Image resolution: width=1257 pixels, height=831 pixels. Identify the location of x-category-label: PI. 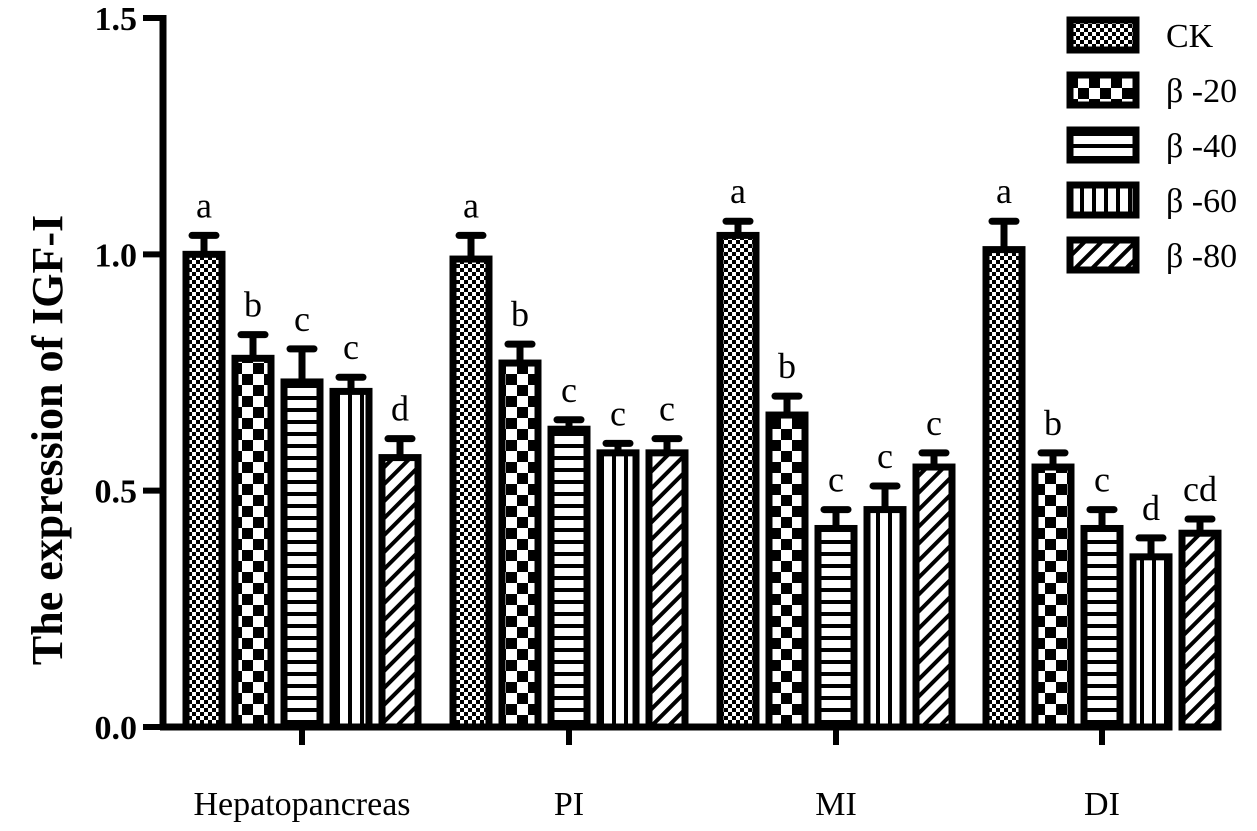
(569, 804).